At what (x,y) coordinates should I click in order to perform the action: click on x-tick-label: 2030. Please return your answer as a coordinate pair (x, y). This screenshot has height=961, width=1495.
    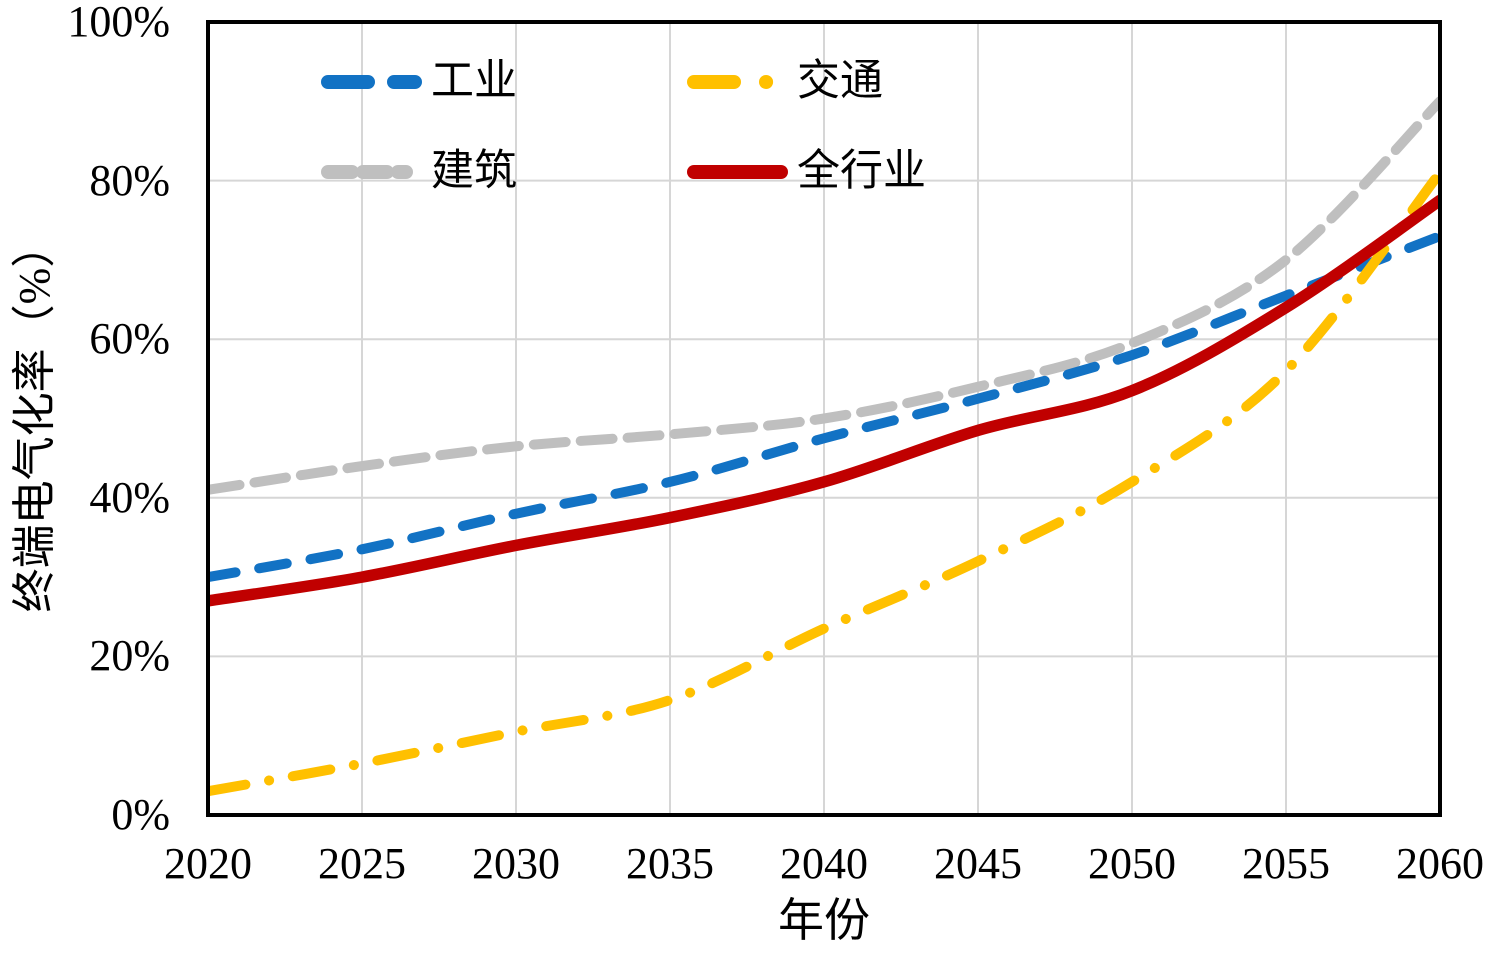
    Looking at the image, I should click on (516, 863).